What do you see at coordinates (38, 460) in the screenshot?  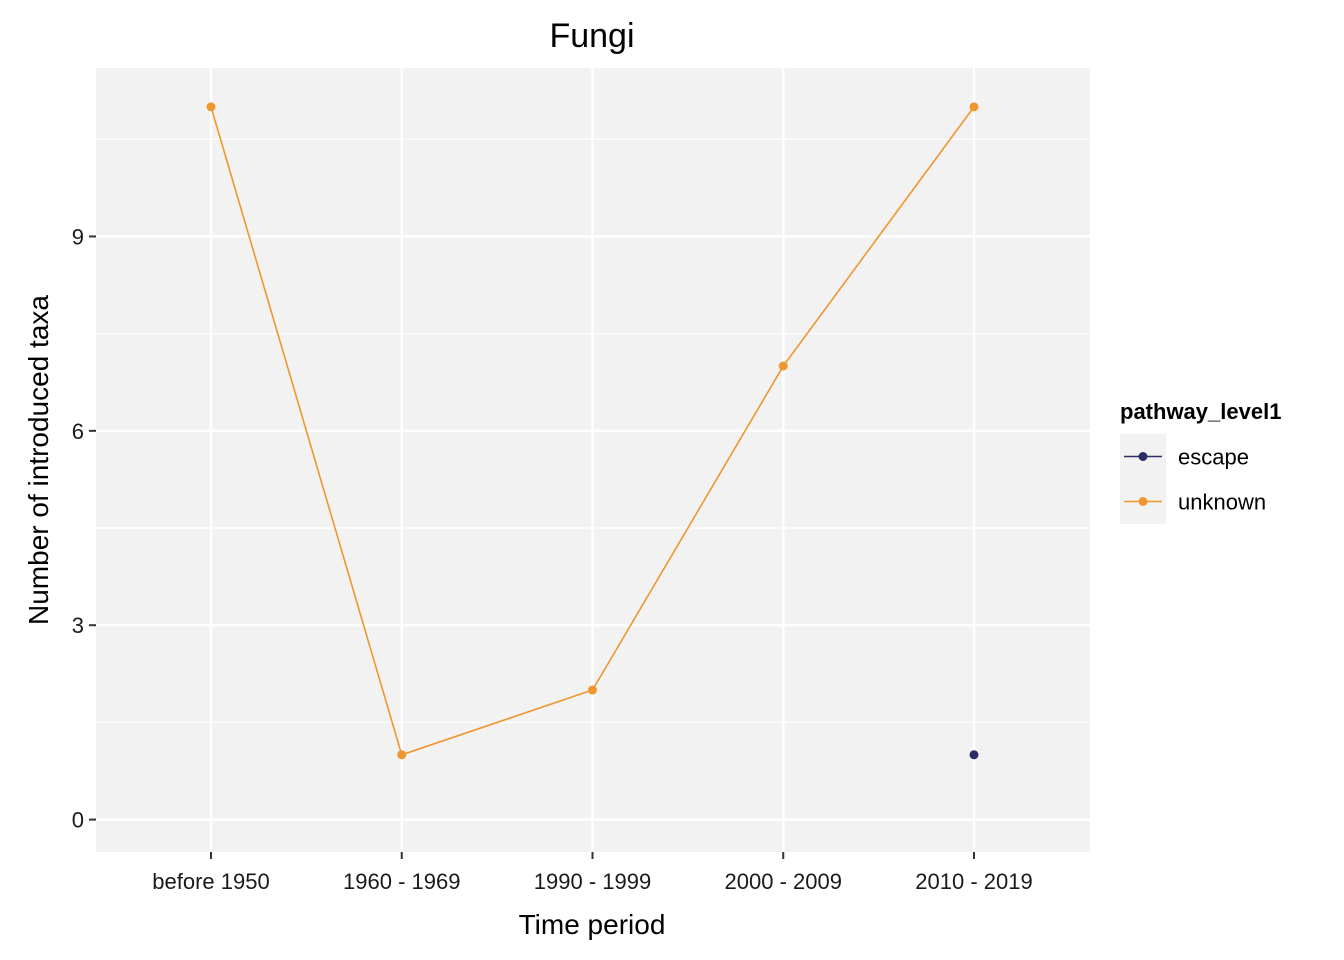 I see `y-axis-title: Number of introduced taxa` at bounding box center [38, 460].